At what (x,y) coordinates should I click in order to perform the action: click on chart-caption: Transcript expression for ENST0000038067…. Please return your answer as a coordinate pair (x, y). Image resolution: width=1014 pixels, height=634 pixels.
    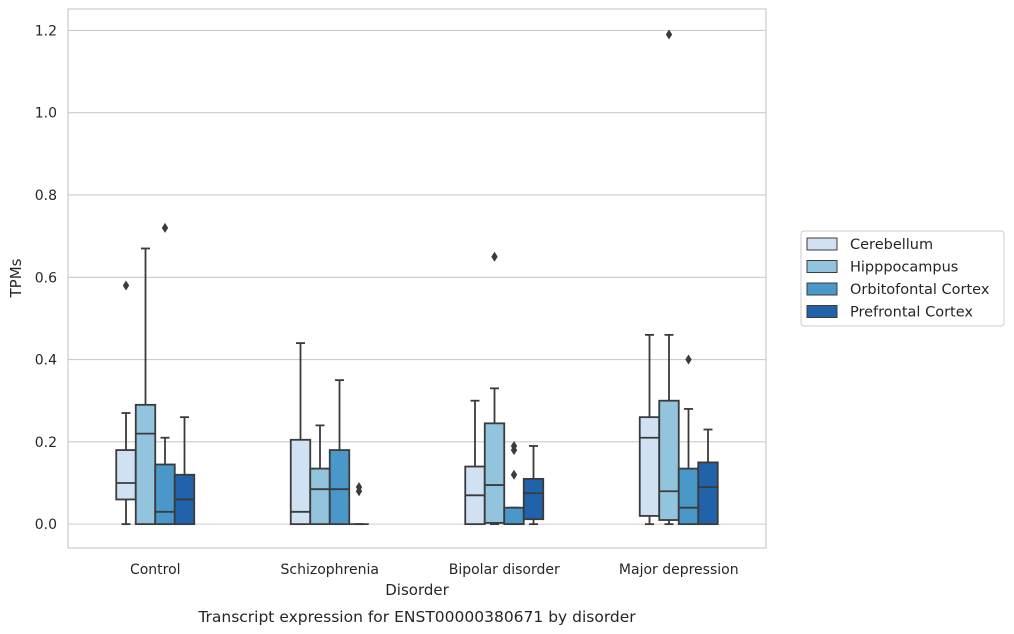
    Looking at the image, I should click on (416, 617).